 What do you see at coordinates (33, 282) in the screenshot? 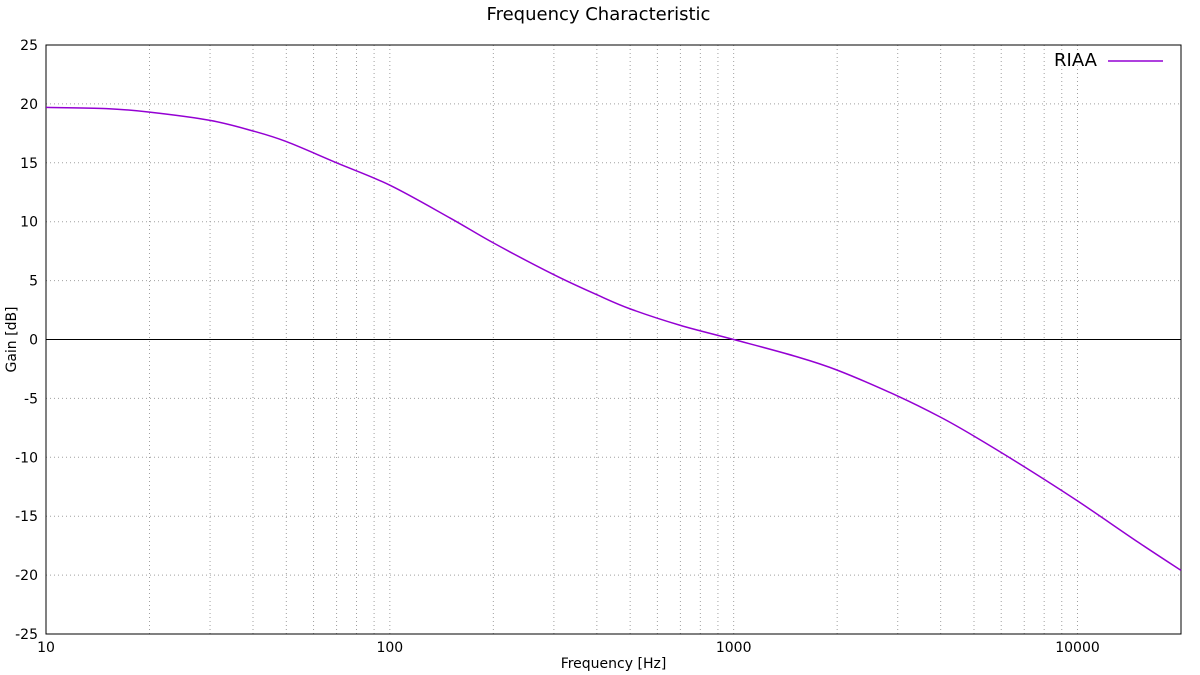
I see `y-tick-label: 5` at bounding box center [33, 282].